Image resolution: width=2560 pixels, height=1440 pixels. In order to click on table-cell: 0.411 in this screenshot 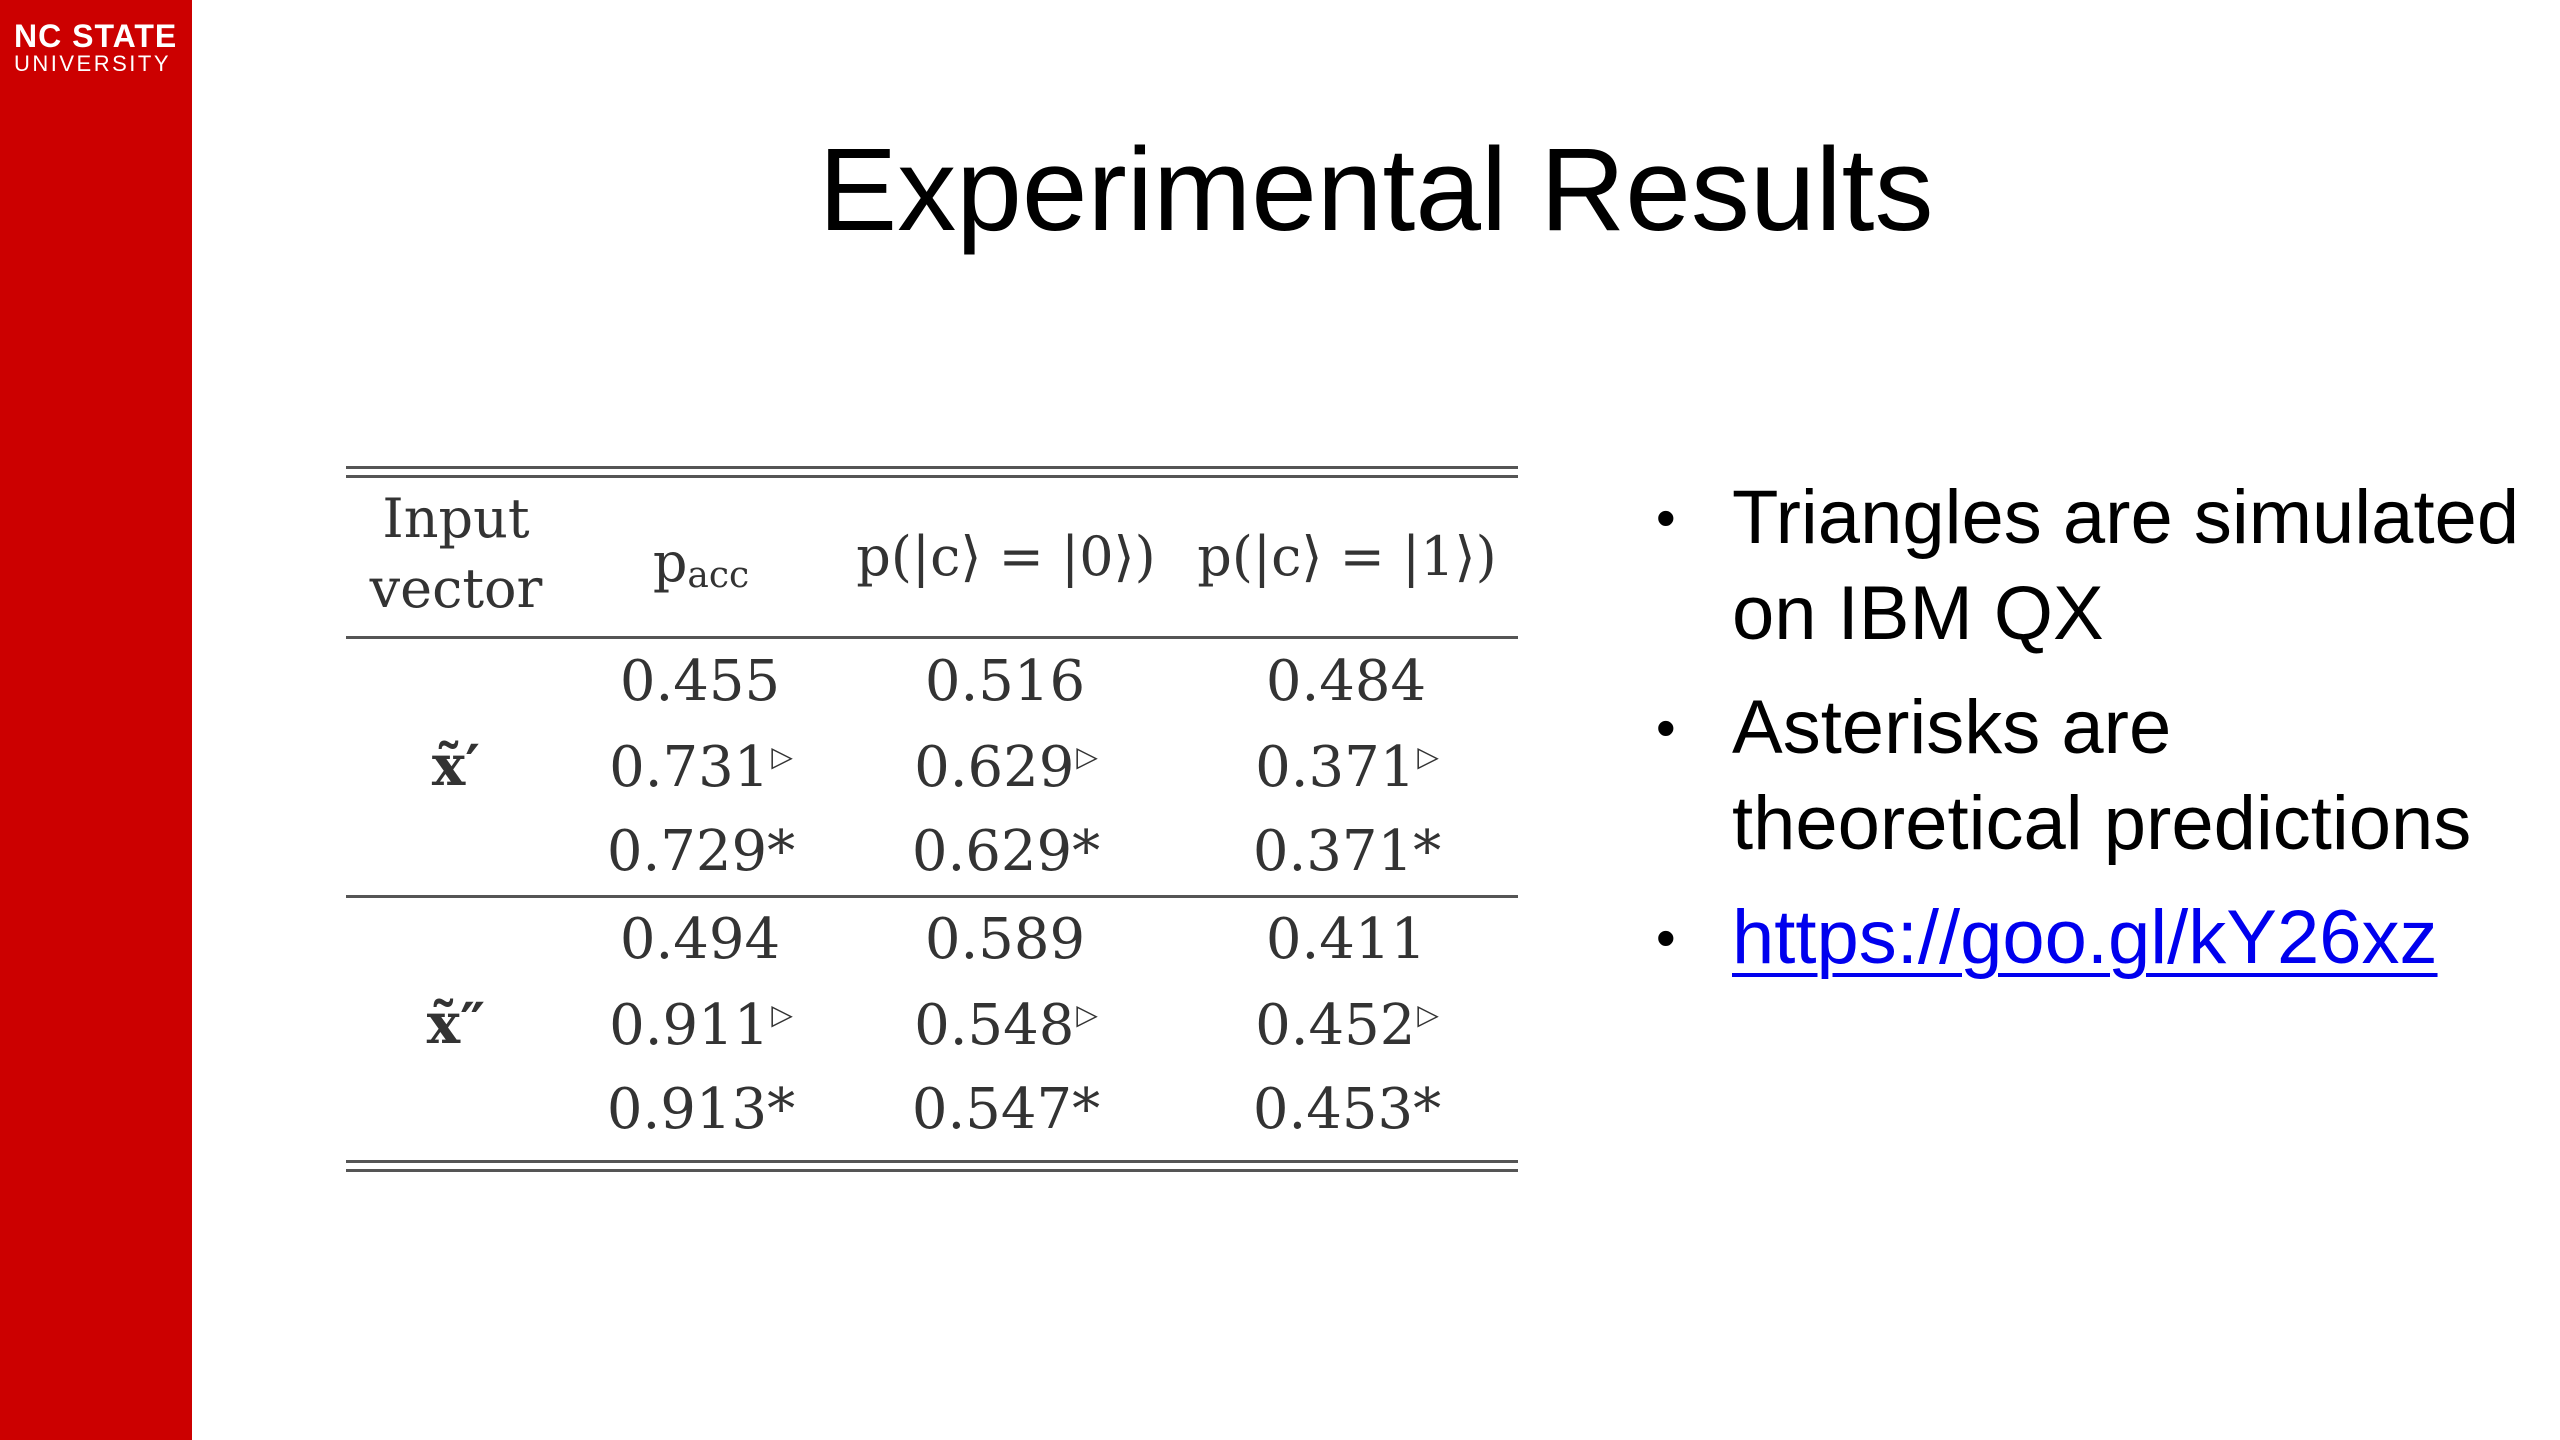, I will do `click(1346, 939)`.